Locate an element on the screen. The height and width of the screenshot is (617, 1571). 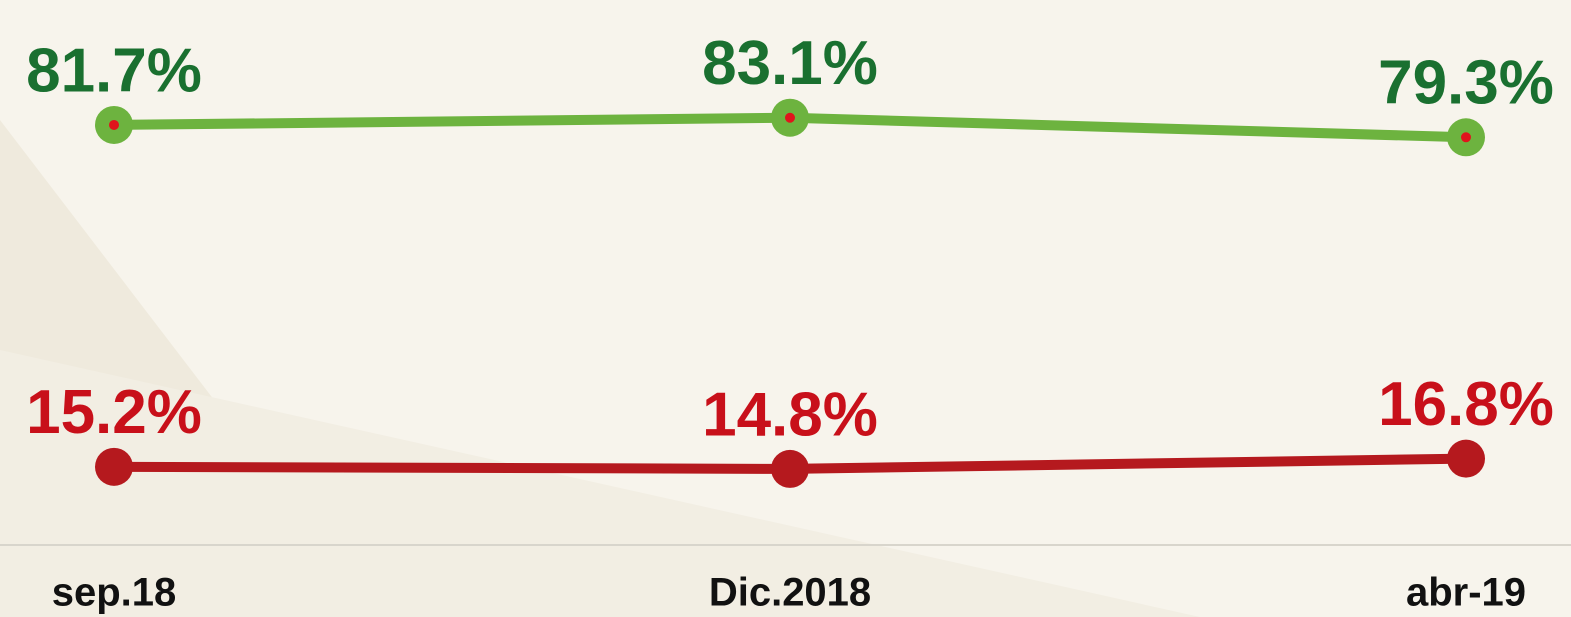
x-tick-label: sep.18 is located at coordinates (114, 593).